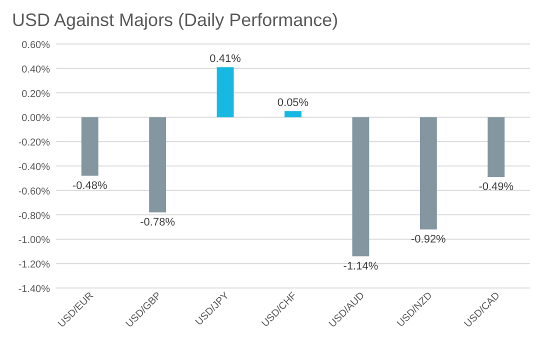 This screenshot has width=544, height=351. Describe the element at coordinates (158, 222) in the screenshot. I see `data-label: -0.78%` at that location.